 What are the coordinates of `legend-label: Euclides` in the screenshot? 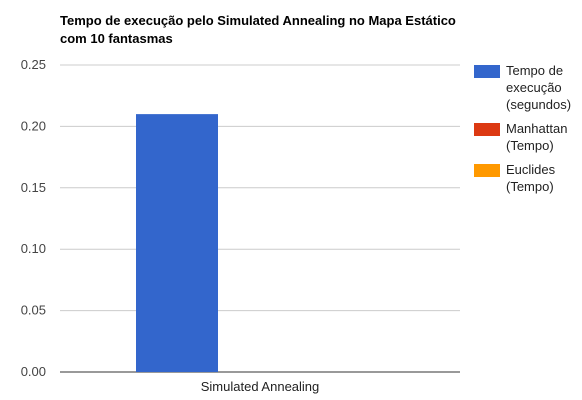 It's located at (531, 169).